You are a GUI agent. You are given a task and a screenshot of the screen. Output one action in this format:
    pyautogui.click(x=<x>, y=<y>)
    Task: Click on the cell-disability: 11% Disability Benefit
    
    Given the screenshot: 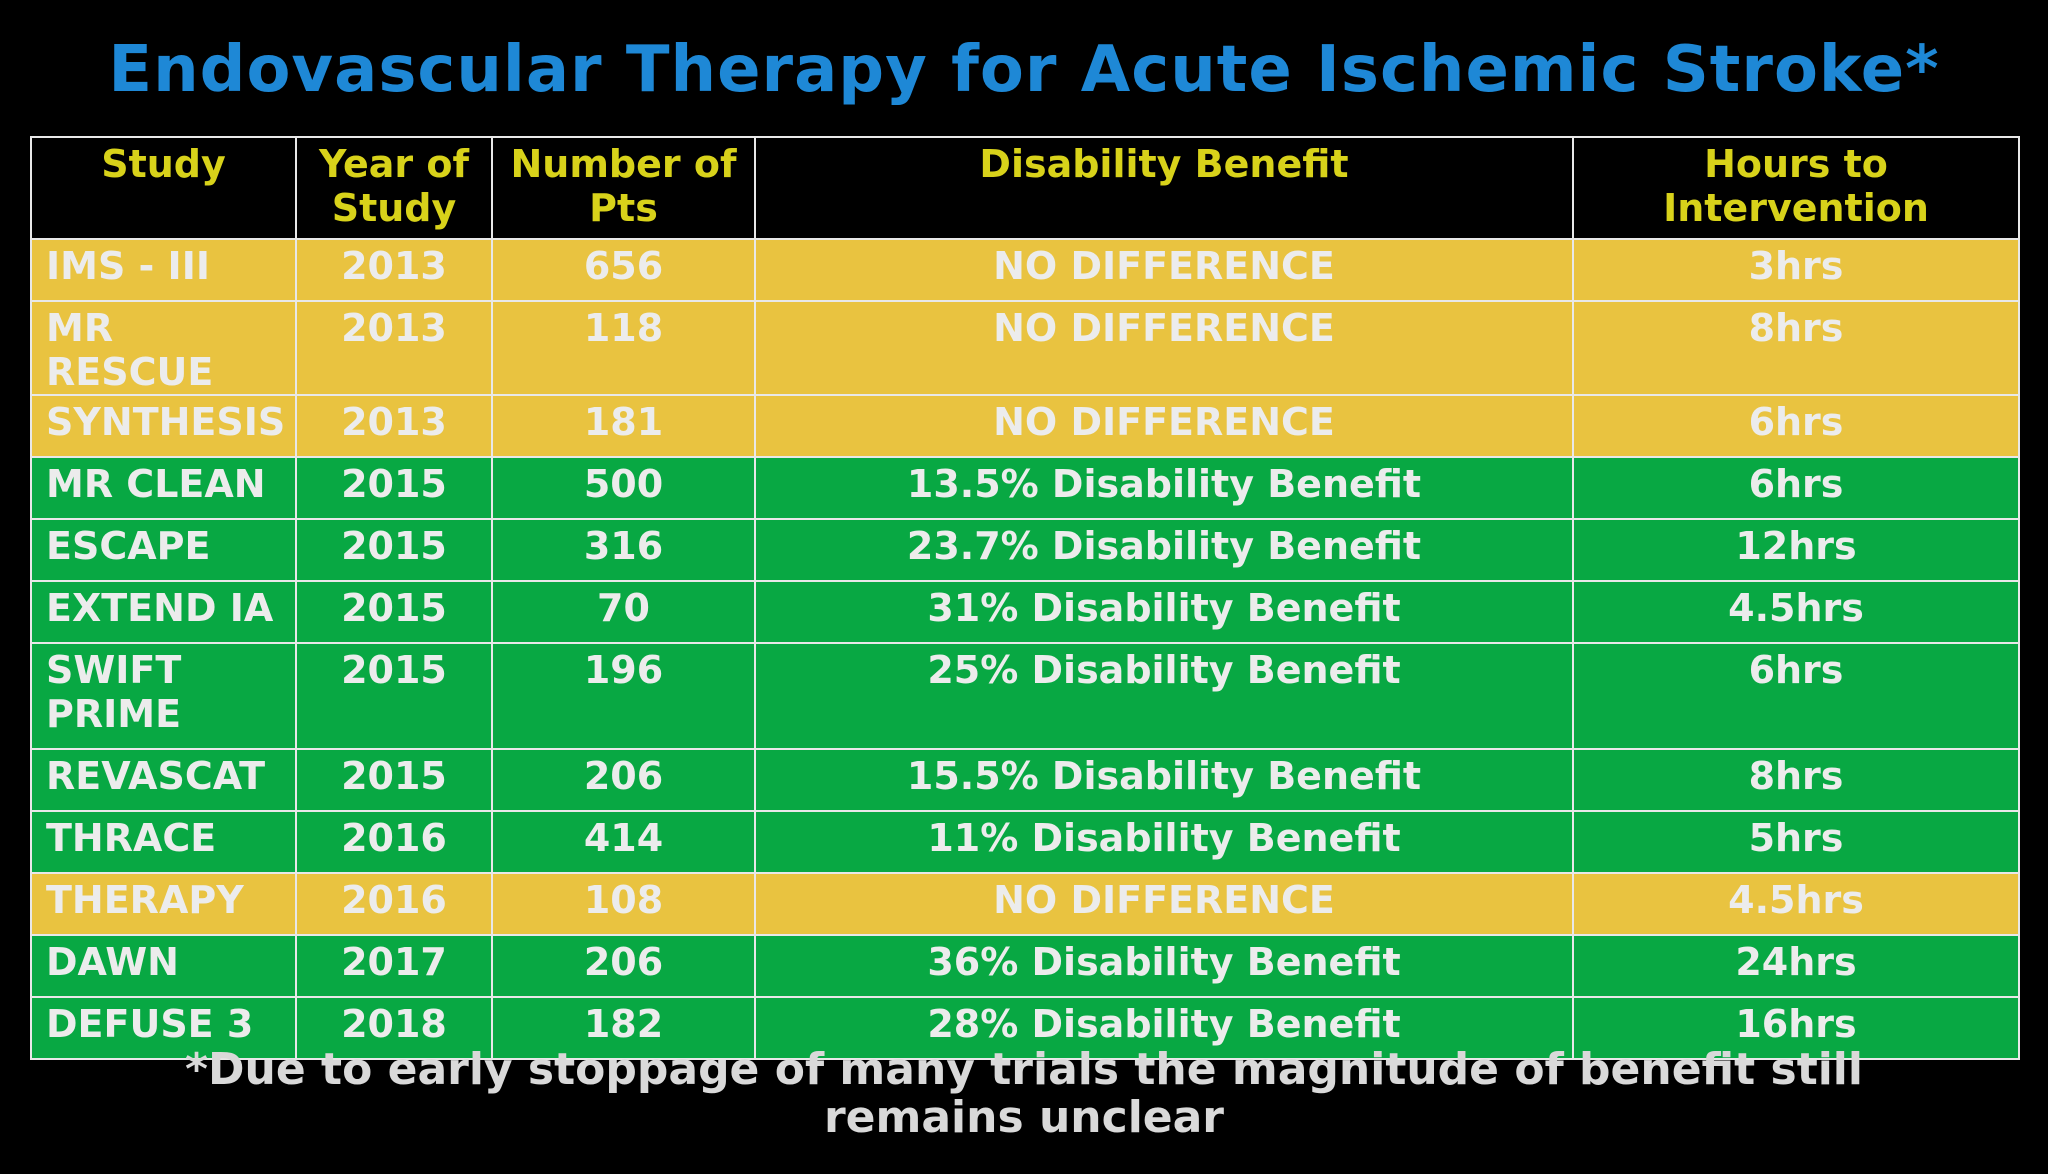 What is the action you would take?
    pyautogui.click(x=1164, y=842)
    